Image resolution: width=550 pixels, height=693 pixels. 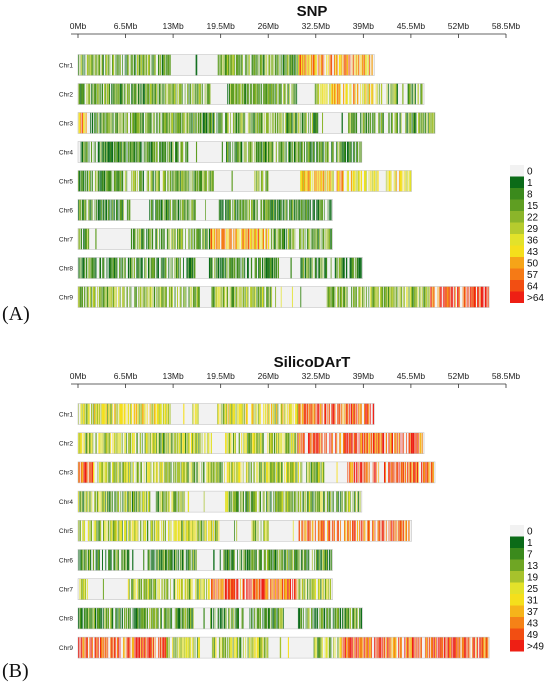 What do you see at coordinates (506, 376) in the screenshot?
I see `x-tick-label: 58.5Mb` at bounding box center [506, 376].